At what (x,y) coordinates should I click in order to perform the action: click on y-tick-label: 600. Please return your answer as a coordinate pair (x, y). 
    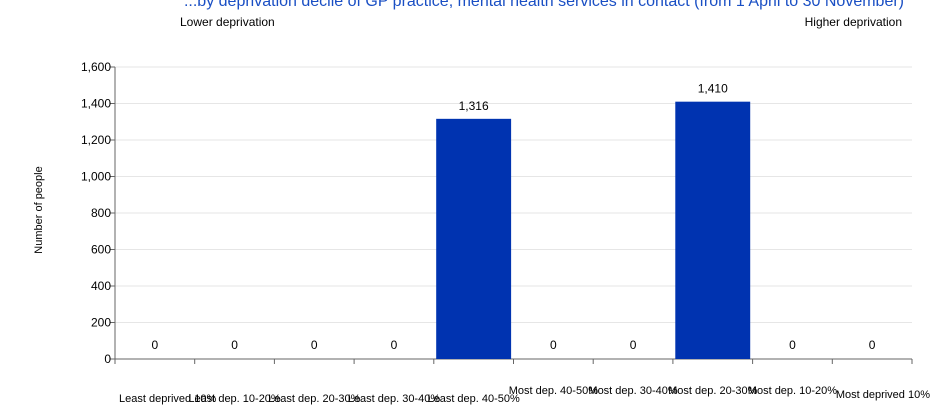
    Looking at the image, I should click on (101, 250).